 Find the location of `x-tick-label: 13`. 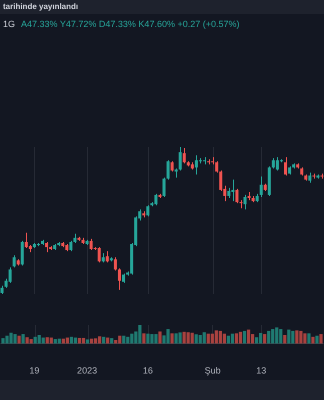

x-tick-label: 13 is located at coordinates (261, 370).